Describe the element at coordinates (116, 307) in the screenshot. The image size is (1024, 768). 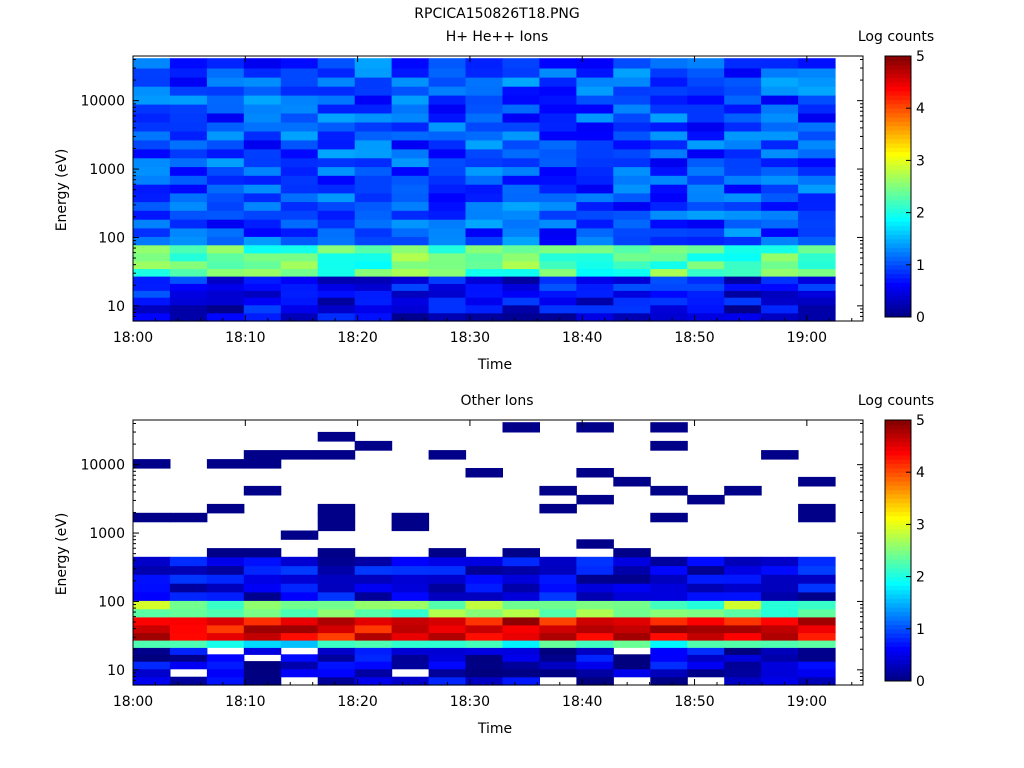
I see `y-tick-label: 10` at that location.